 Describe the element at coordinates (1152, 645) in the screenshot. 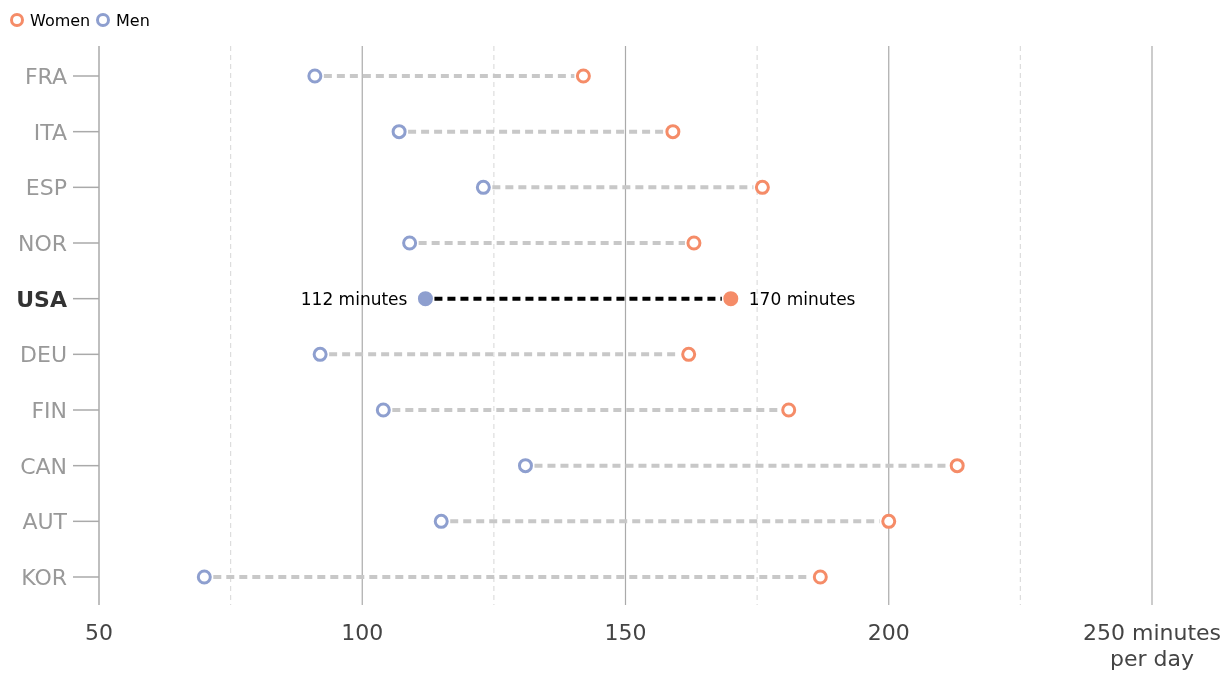

I see `x-tick-label: 250 minutes per day` at that location.